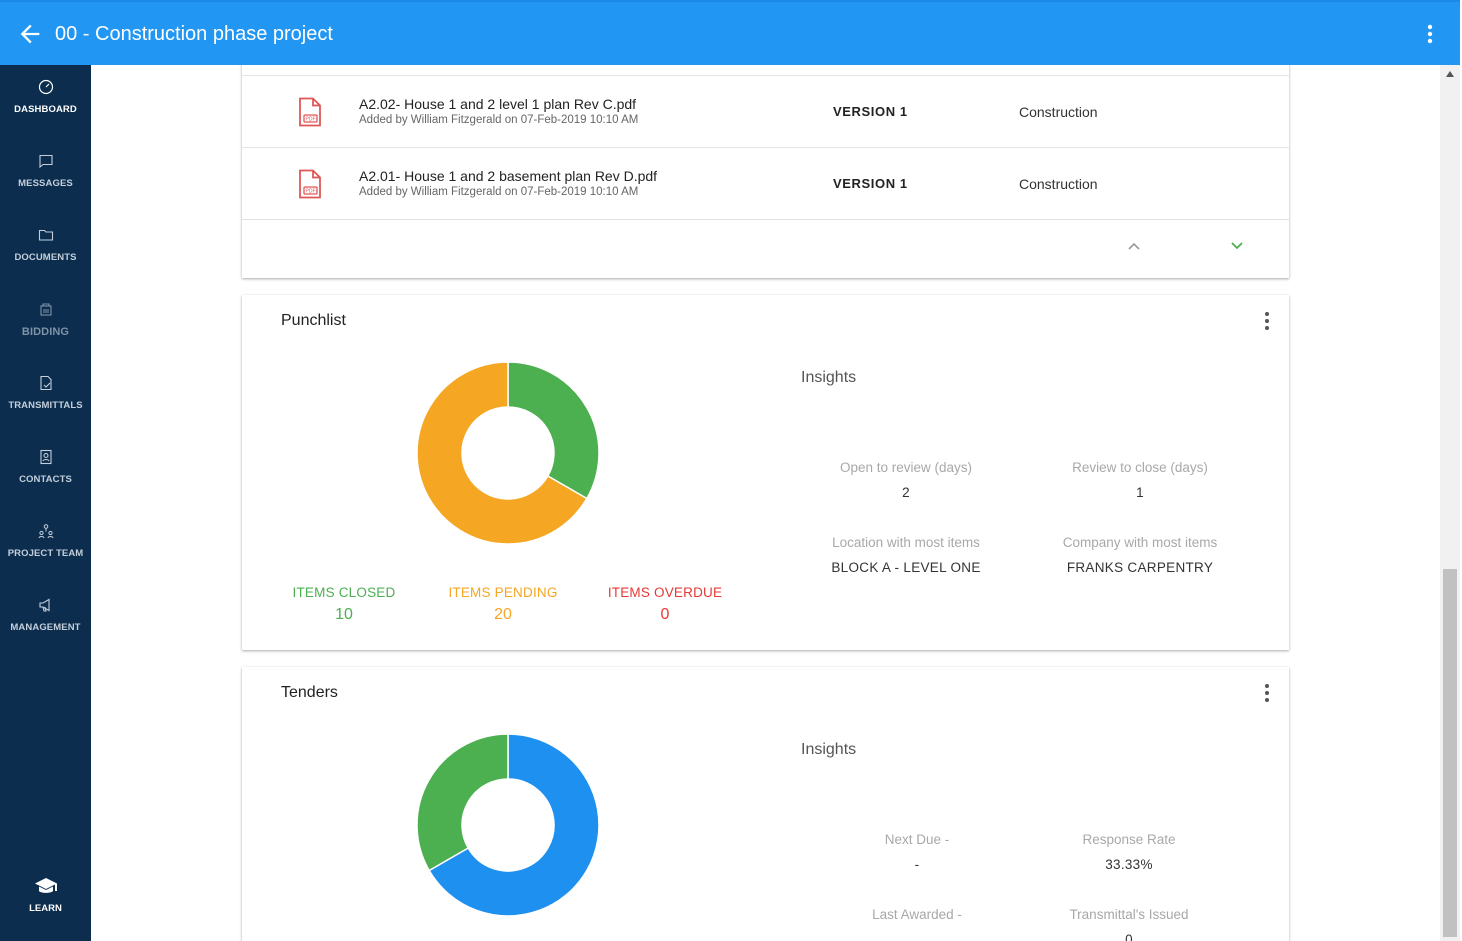  I want to click on page-title: 00 - Construction phase project, so click(194, 34).